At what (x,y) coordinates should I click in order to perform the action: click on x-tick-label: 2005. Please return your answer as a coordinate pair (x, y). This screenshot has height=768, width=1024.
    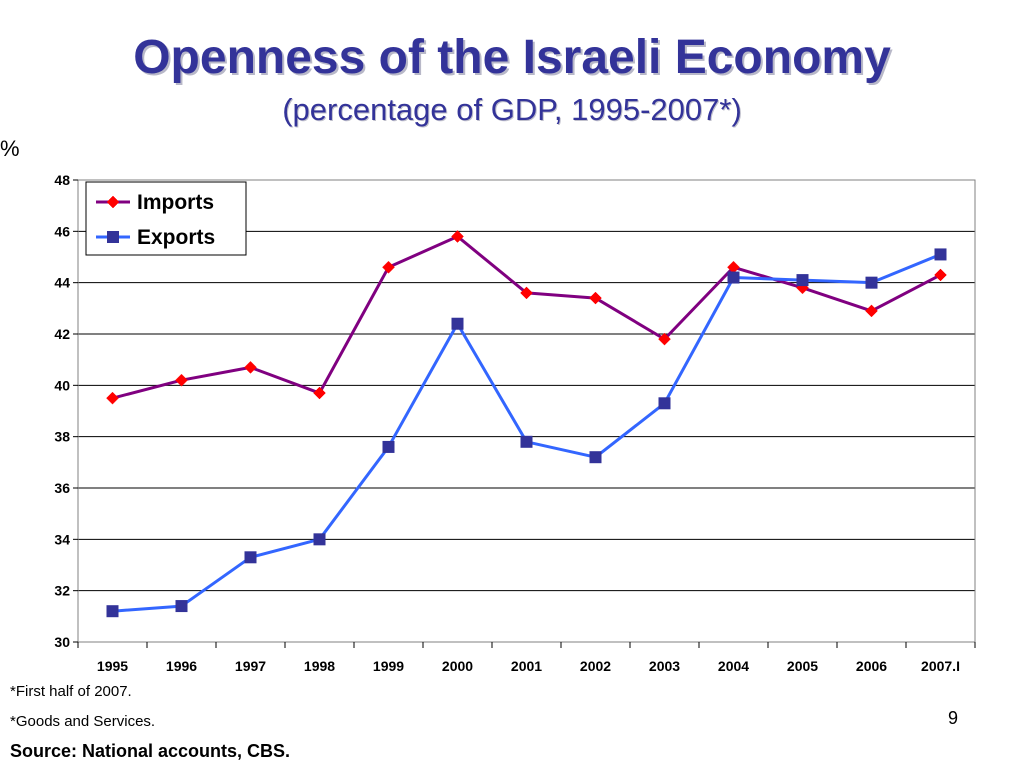
    Looking at the image, I should click on (802, 666).